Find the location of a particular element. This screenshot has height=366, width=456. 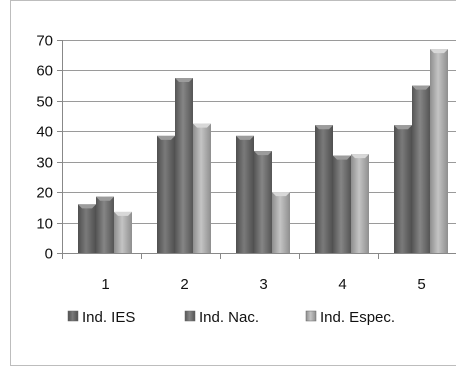

x-tick-label: 3 is located at coordinates (263, 284).